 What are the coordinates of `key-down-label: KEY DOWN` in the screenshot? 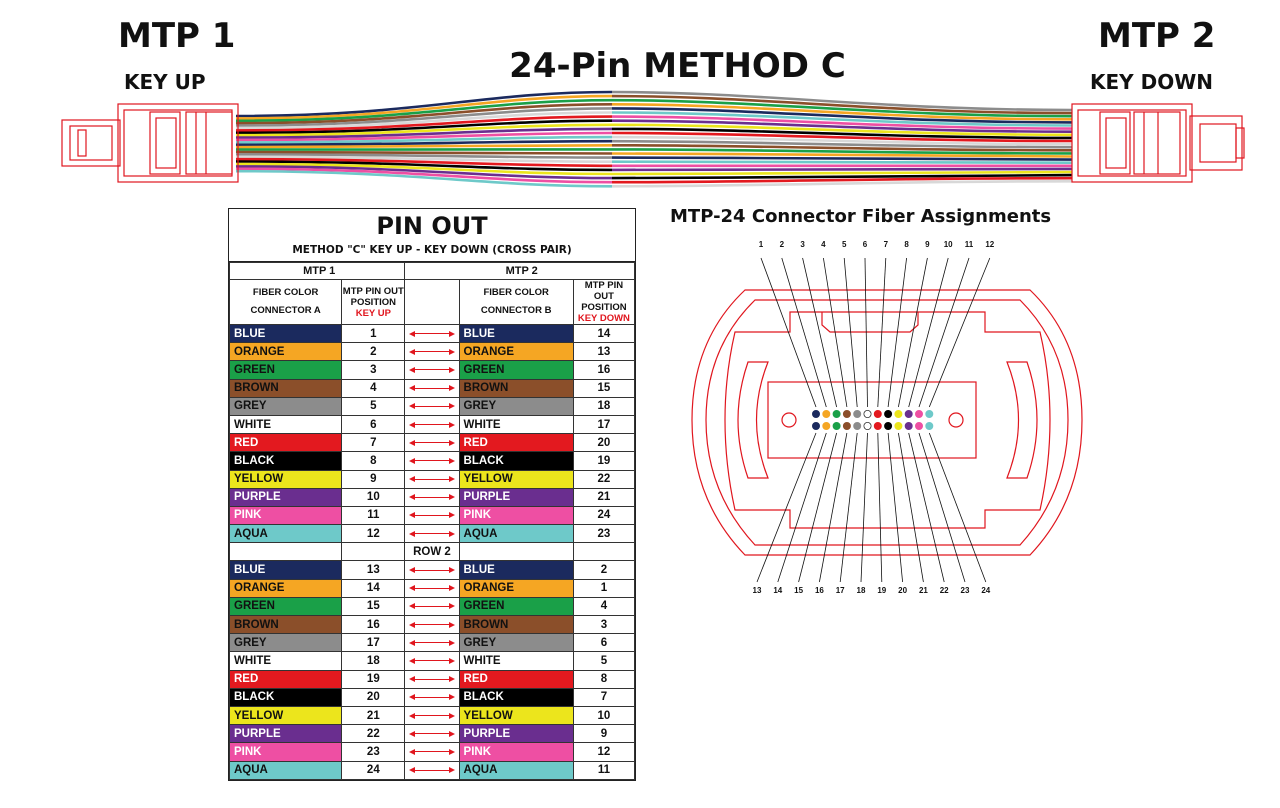 It's located at (1152, 82).